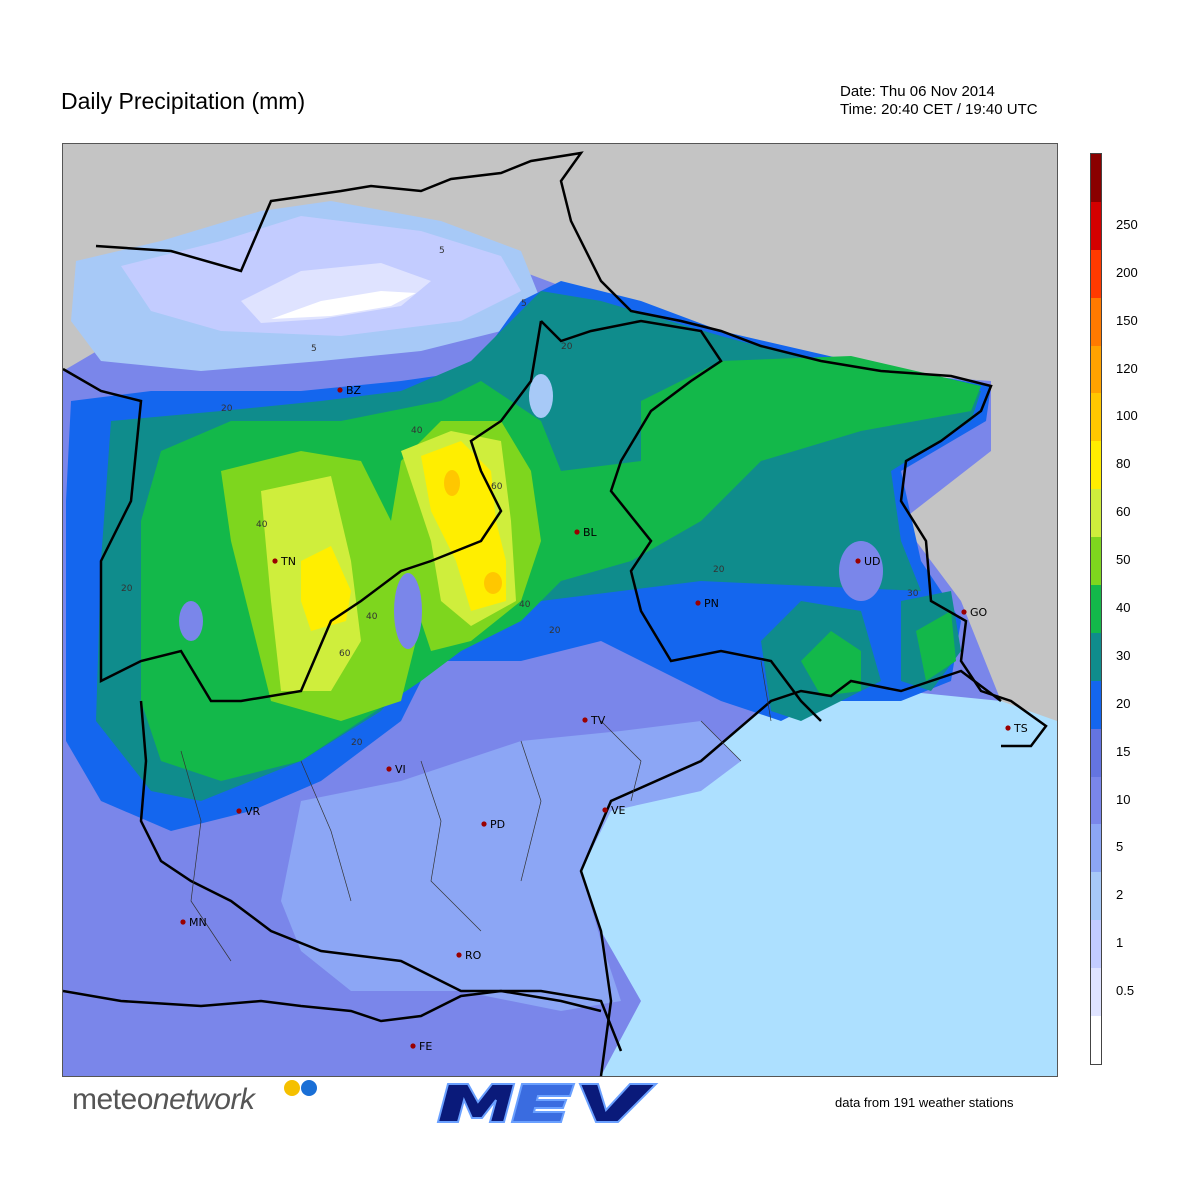  Describe the element at coordinates (183, 101) in the screenshot. I see `map-title: Daily Precipitation (mm)` at that location.